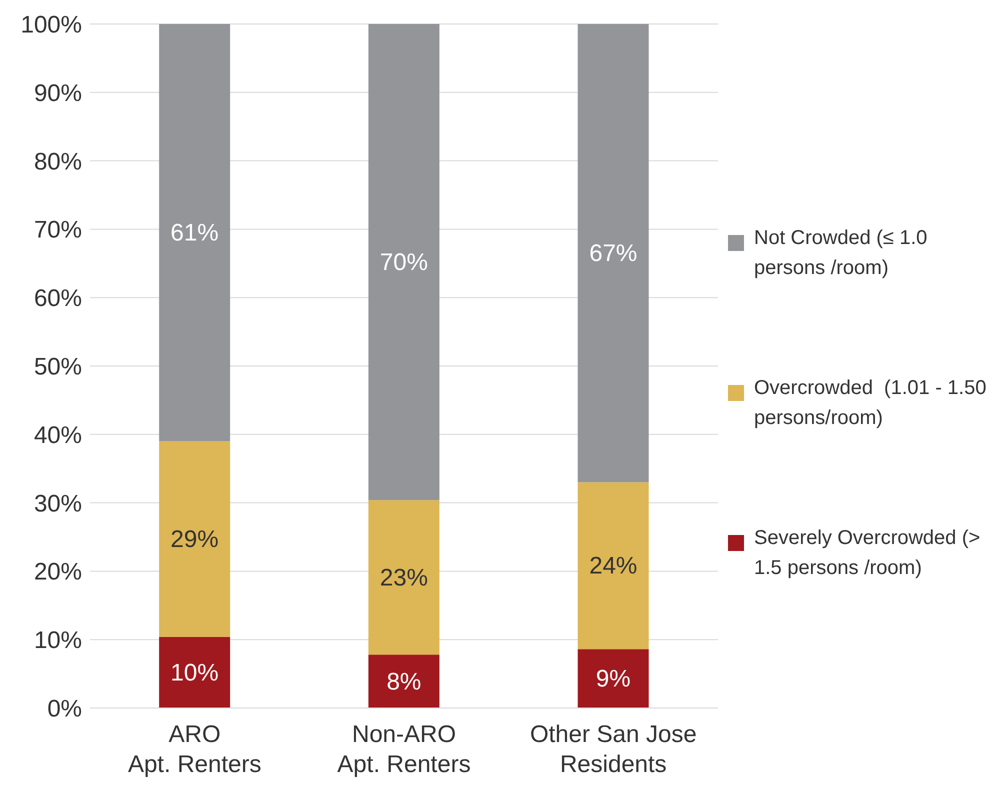 This screenshot has width=999, height=805. I want to click on data-label: 23%, so click(404, 578).